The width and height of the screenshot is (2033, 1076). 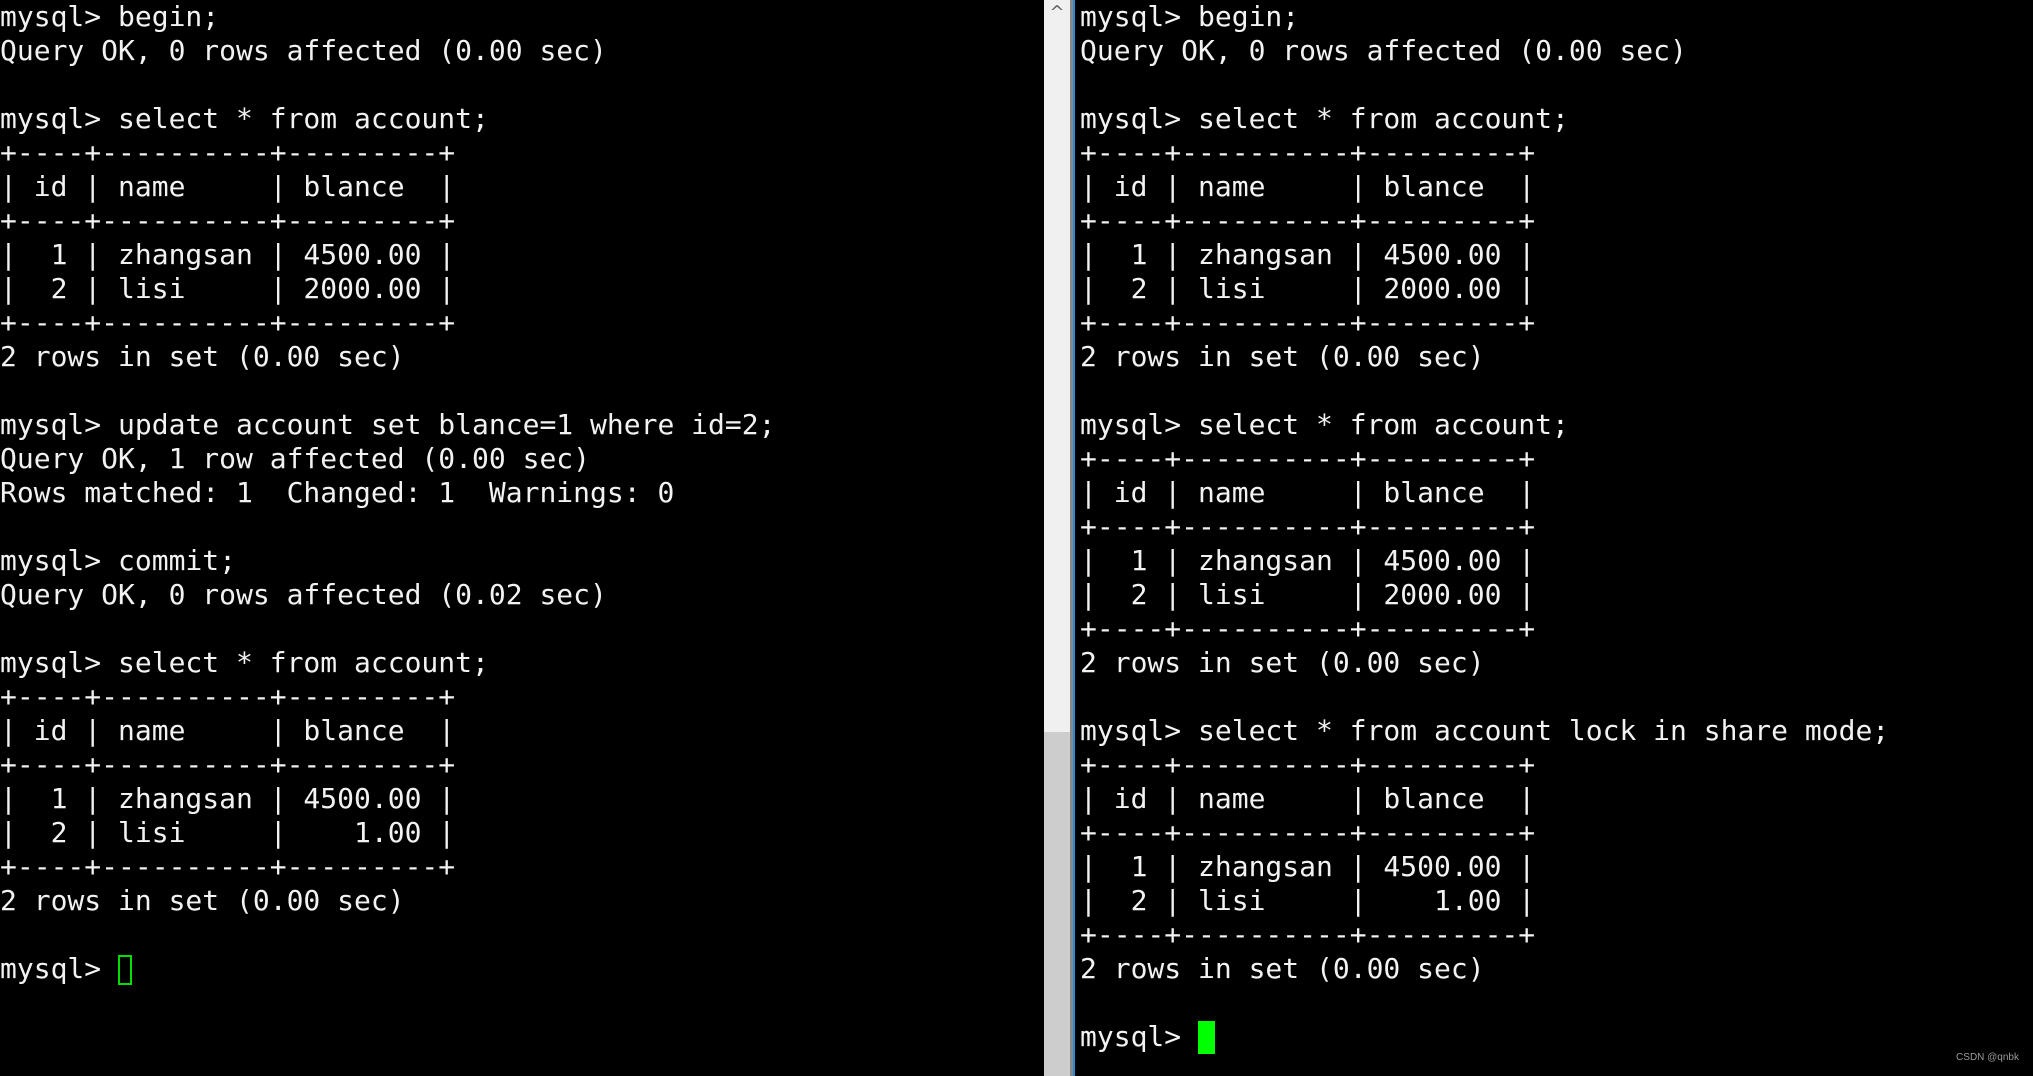 I want to click on left-prompt-line: mysql>, so click(x=522, y=969).